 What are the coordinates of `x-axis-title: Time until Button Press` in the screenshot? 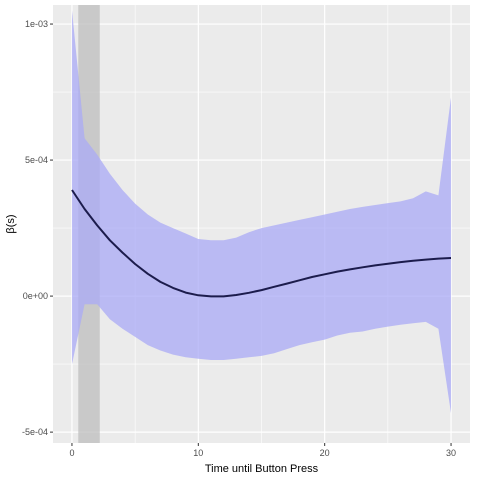 It's located at (262, 469).